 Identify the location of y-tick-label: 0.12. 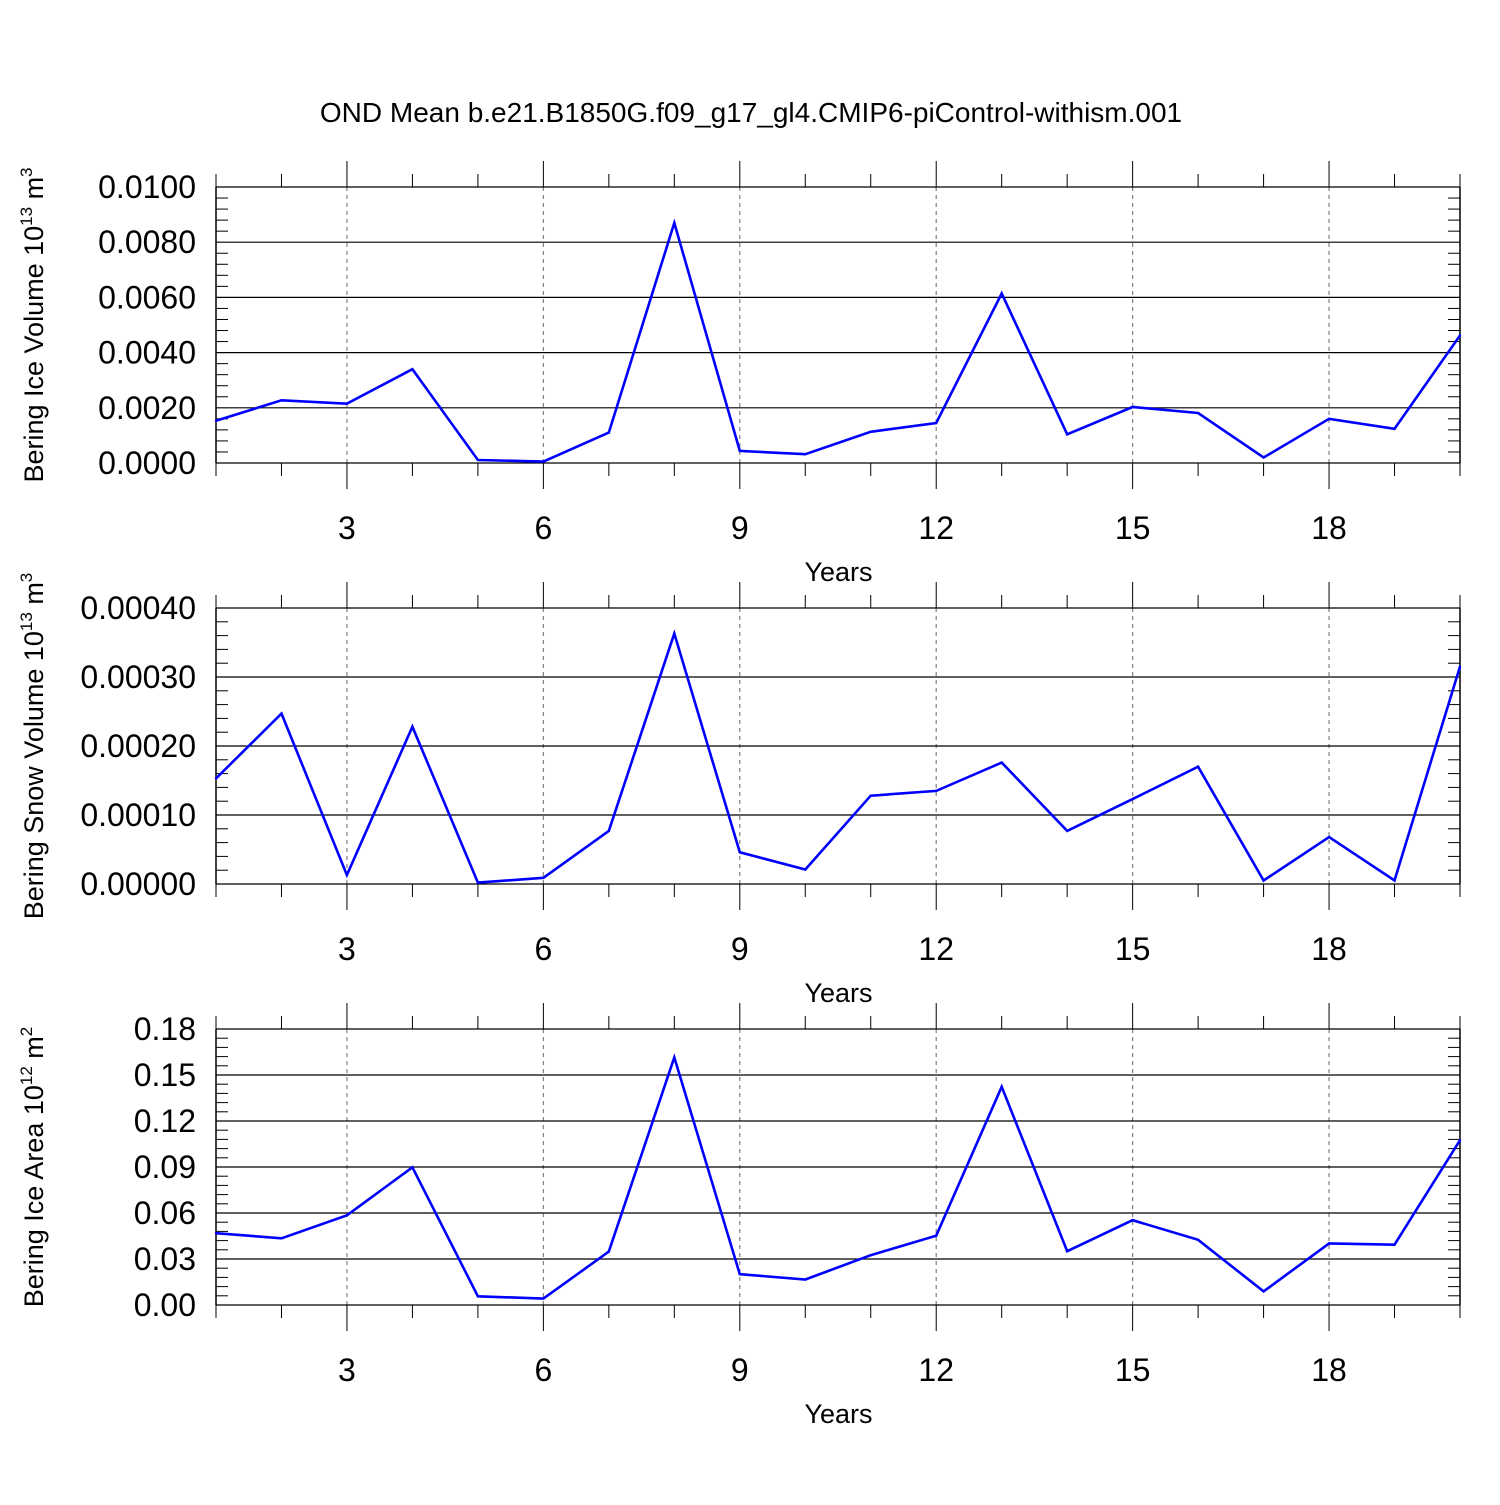
(165, 1121).